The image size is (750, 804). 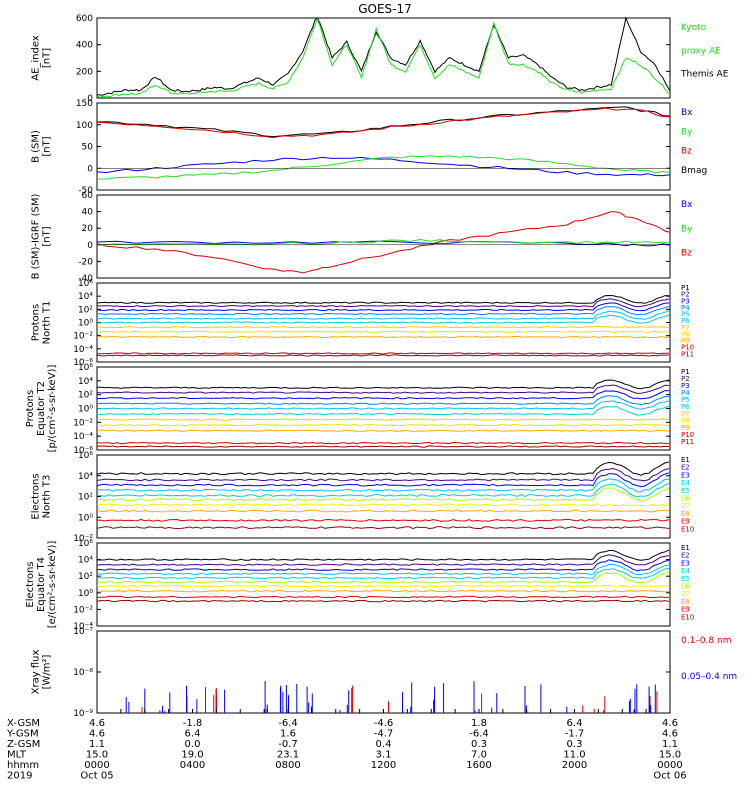 I want to click on y-axis-label: Equator T4, so click(x=41, y=584).